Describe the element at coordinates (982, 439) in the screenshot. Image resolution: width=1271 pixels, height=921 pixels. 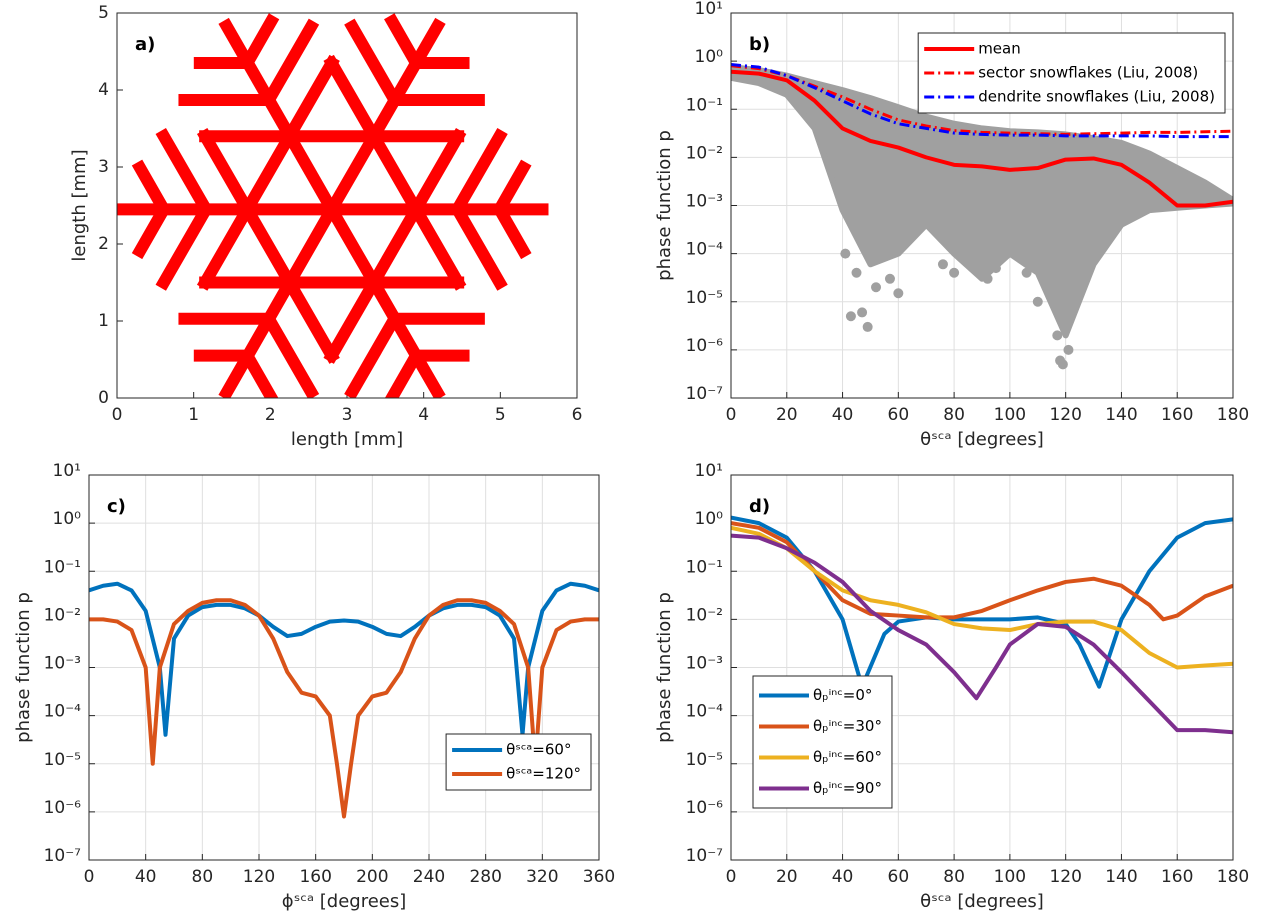
I see `x-axis-label: θˢᶜᵃ [degrees]` at that location.